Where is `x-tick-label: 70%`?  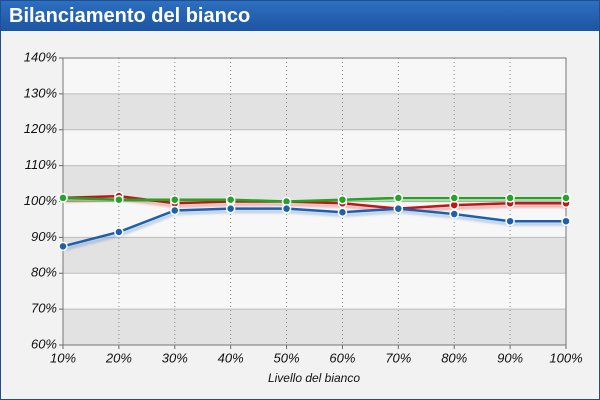
x-tick-label: 70% is located at coordinates (398, 357).